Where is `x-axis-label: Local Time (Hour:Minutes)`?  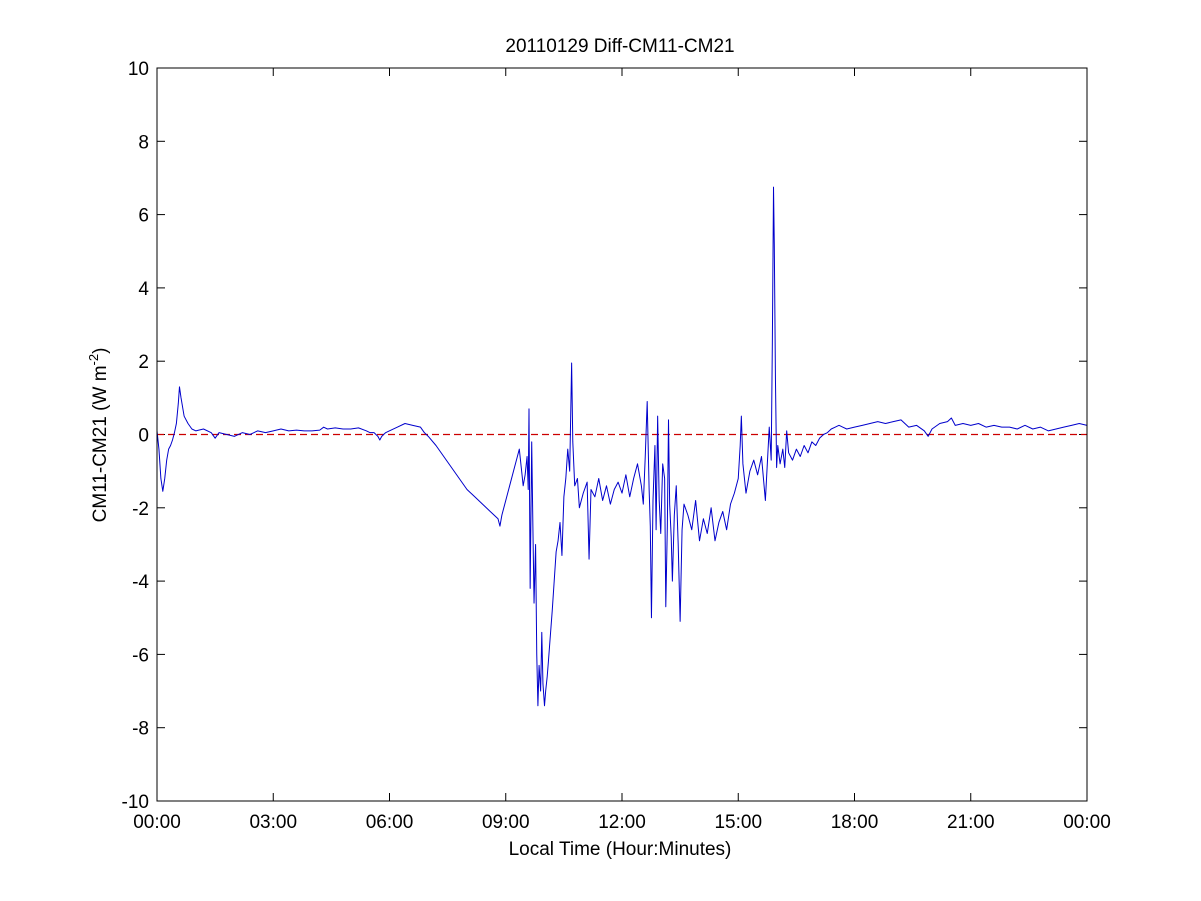 x-axis-label: Local Time (Hour:Minutes) is located at coordinates (620, 849).